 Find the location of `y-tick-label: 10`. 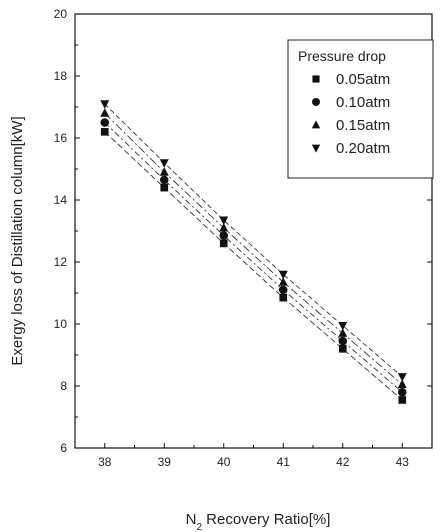

y-tick-label: 10 is located at coordinates (61, 324).